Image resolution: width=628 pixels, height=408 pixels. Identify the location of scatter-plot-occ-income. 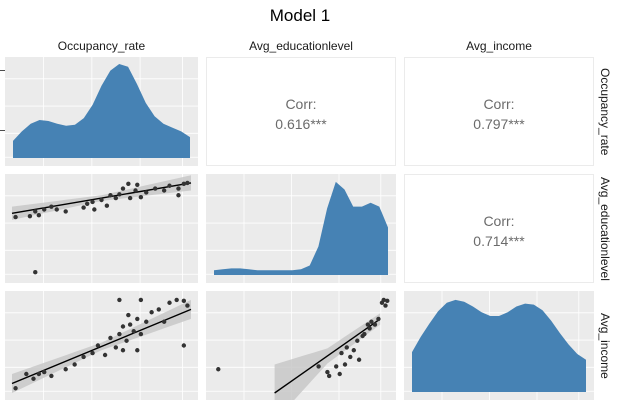
(101, 345).